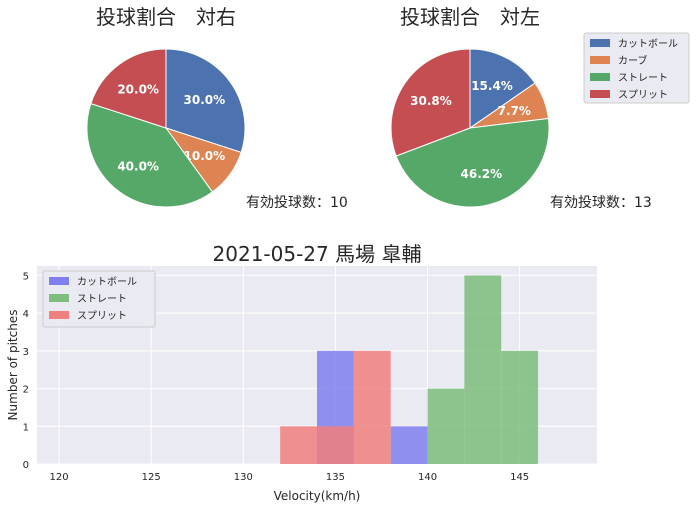  I want to click on legend-swatch-hist-split, so click(59, 315).